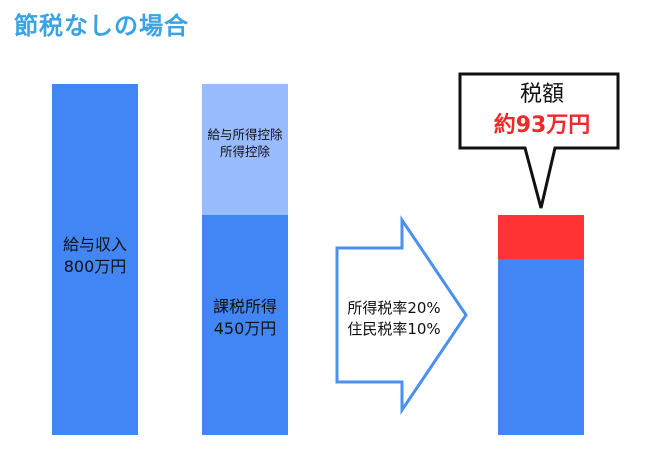 The width and height of the screenshot is (650, 450). I want to click on salary-income-label-line2: 800万円, so click(95, 266).